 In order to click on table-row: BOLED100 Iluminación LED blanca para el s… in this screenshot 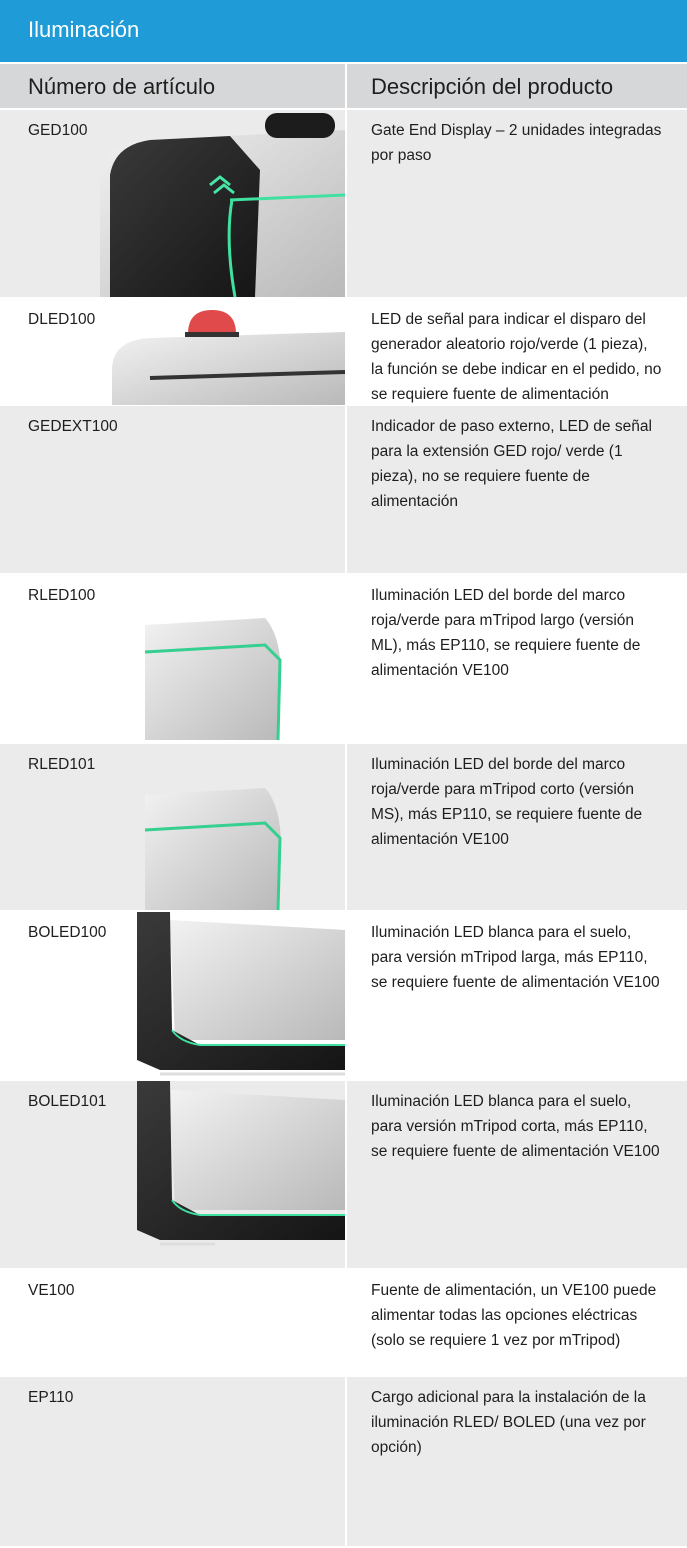, I will do `click(343, 995)`.